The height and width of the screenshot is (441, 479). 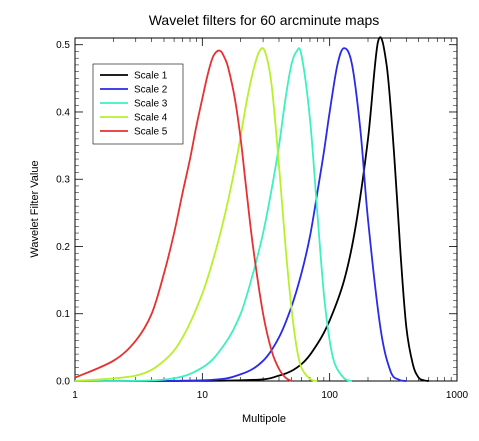 I want to click on legend-label-scale-3: Scale 3, so click(x=151, y=104).